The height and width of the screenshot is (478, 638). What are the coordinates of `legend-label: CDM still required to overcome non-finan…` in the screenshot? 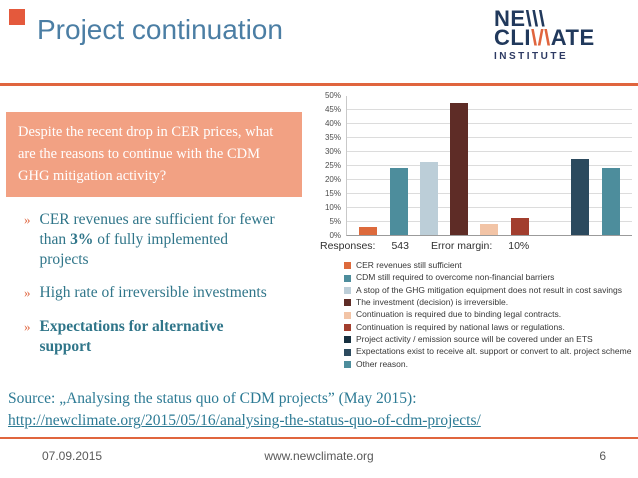 It's located at (455, 277).